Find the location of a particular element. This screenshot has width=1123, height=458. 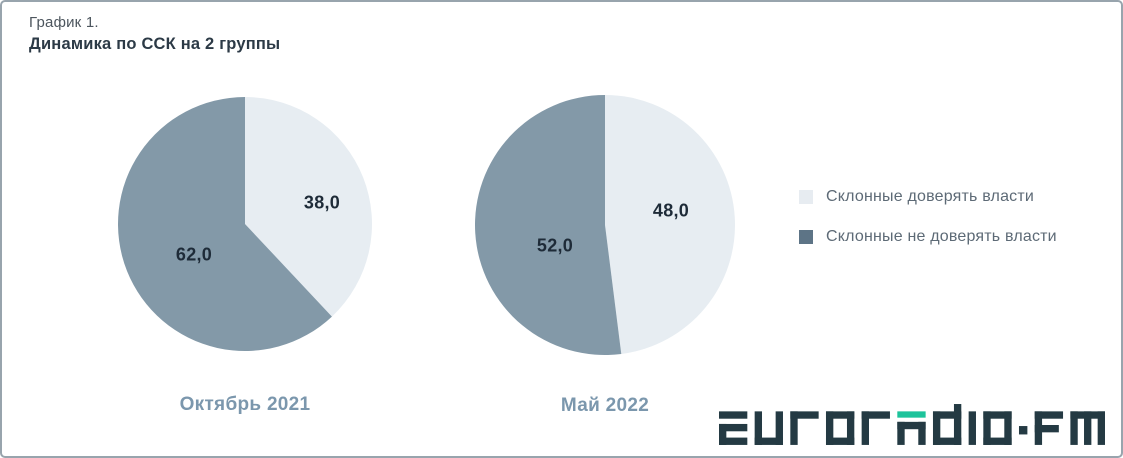

legend-item-trust: Склонные доверять власти is located at coordinates (928, 197).